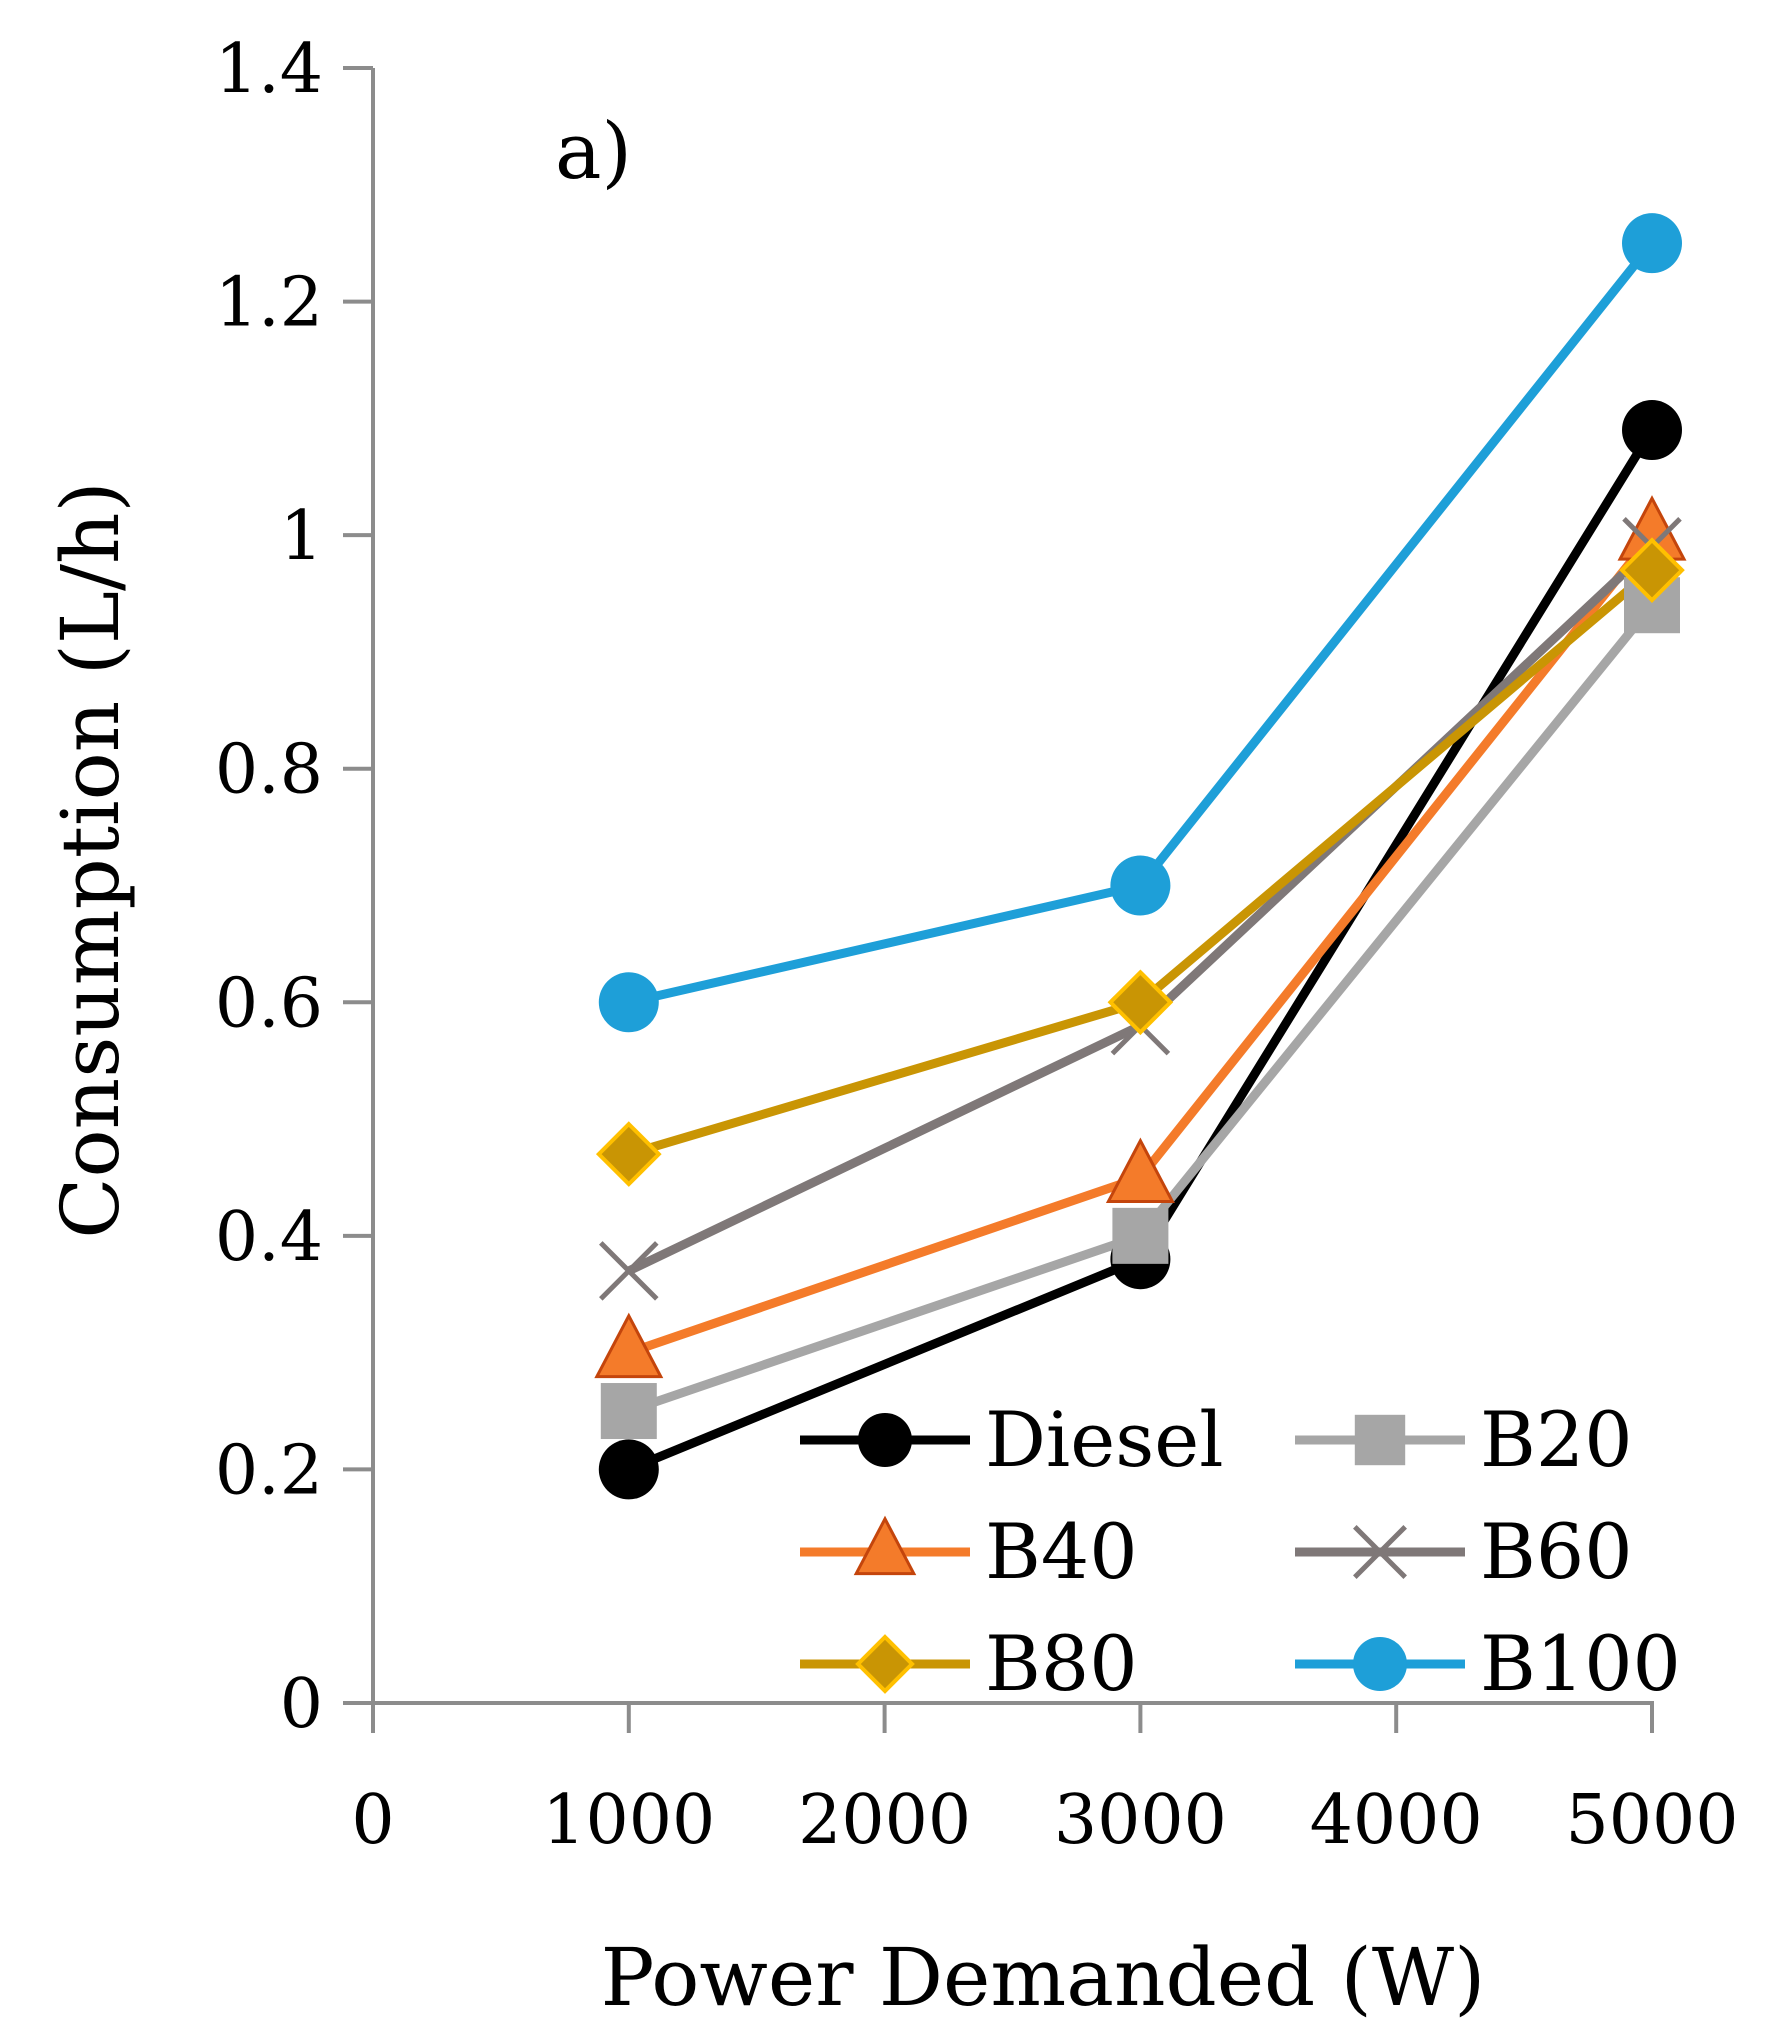 Image resolution: width=1766 pixels, height=2026 pixels. What do you see at coordinates (90, 859) in the screenshot?
I see `y-axis-title: Consumption (L/h)` at bounding box center [90, 859].